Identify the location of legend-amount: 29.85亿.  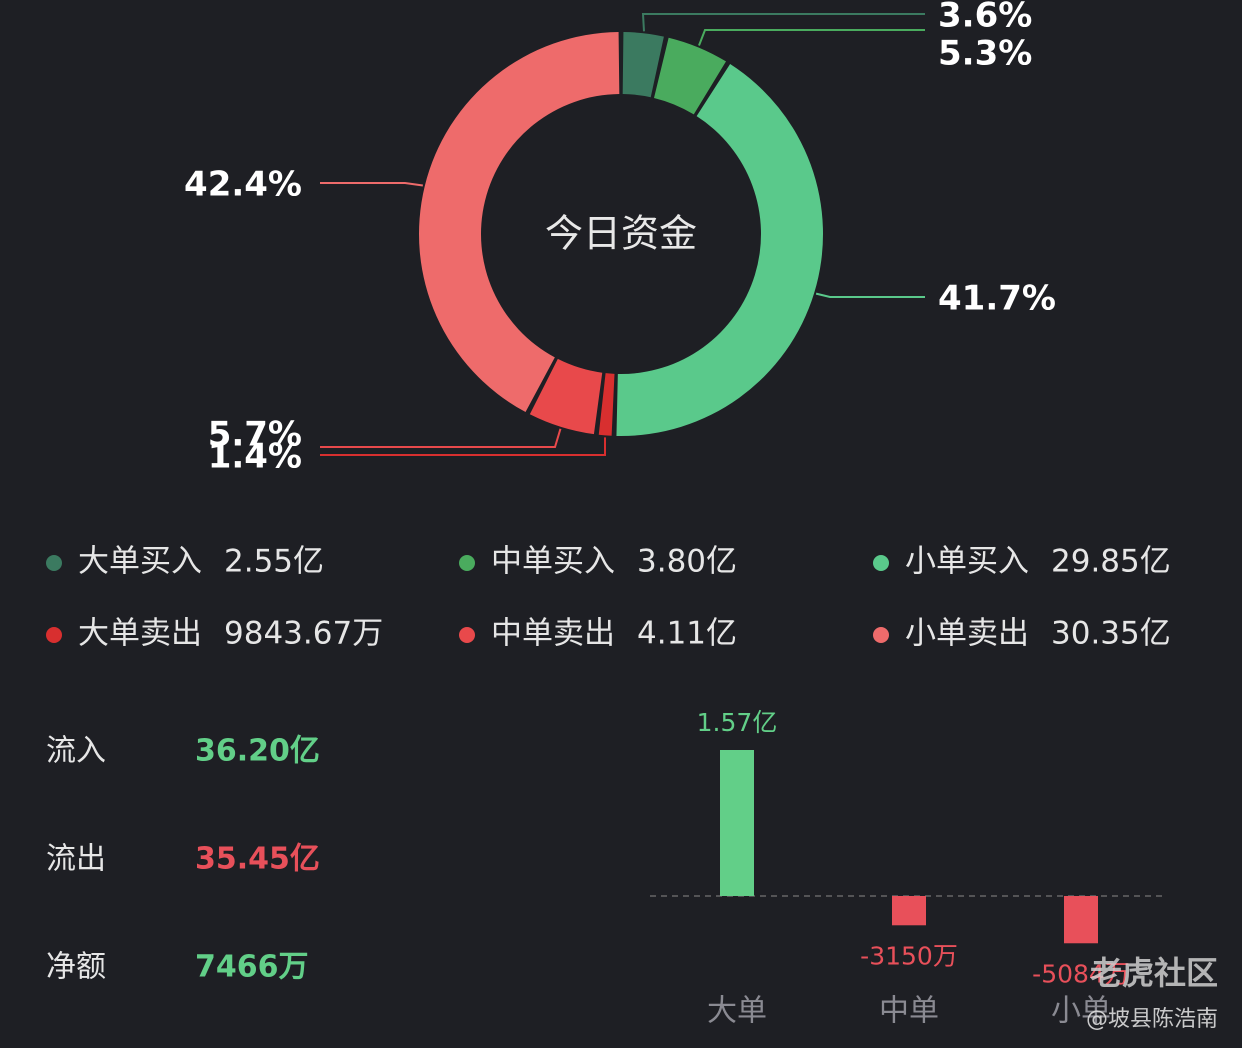
(1111, 562).